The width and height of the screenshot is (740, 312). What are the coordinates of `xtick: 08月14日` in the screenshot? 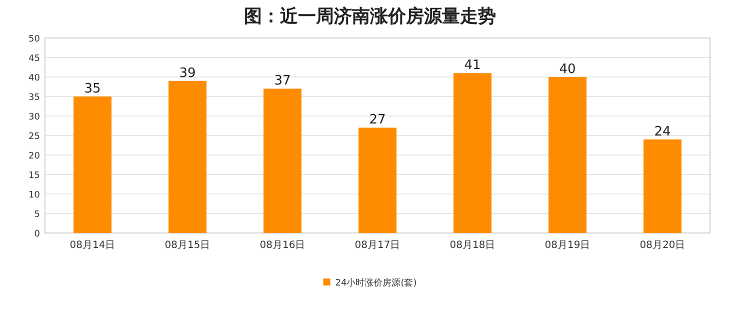 It's located at (93, 245).